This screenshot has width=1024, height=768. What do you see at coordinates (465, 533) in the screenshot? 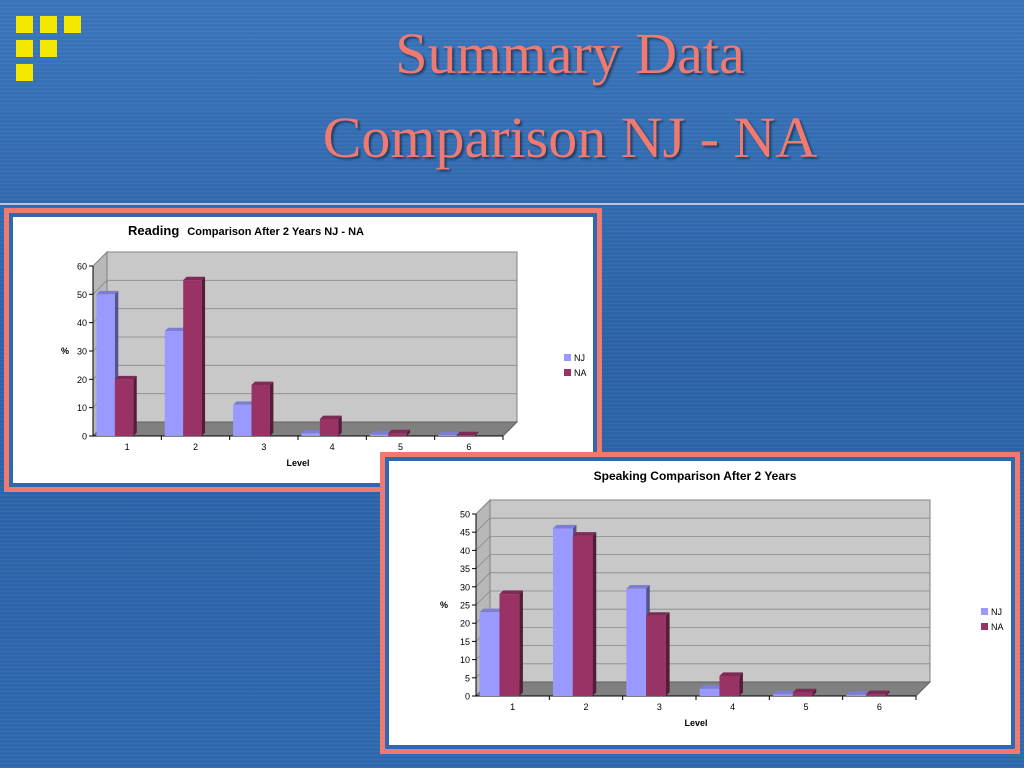
I see `y-tick-label: 45` at bounding box center [465, 533].